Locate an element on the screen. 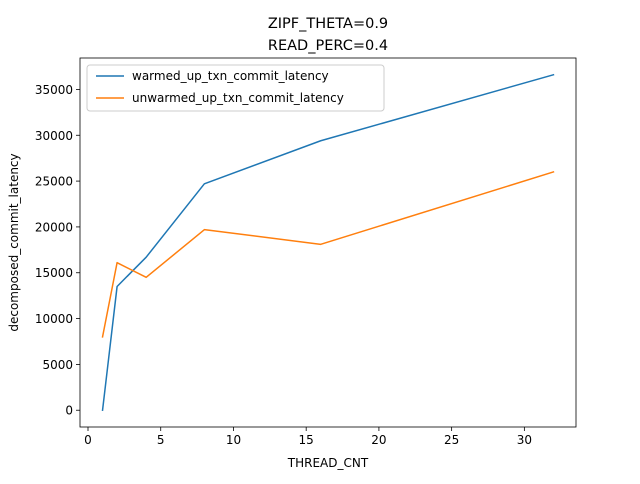  x-tick-label: 15 is located at coordinates (306, 440).